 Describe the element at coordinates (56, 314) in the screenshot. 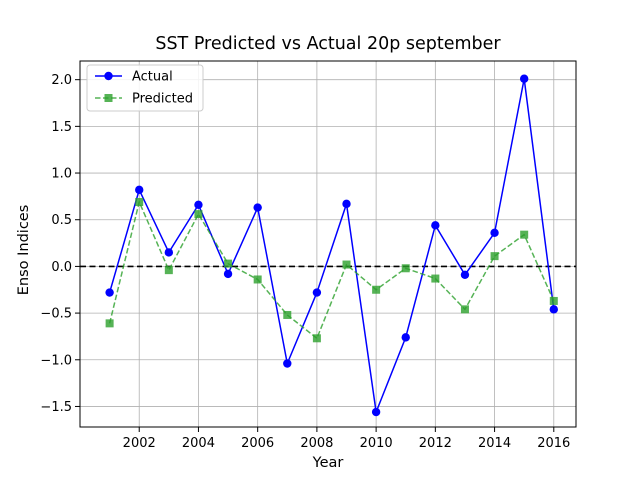

I see `y-tick-label: −0.5` at that location.